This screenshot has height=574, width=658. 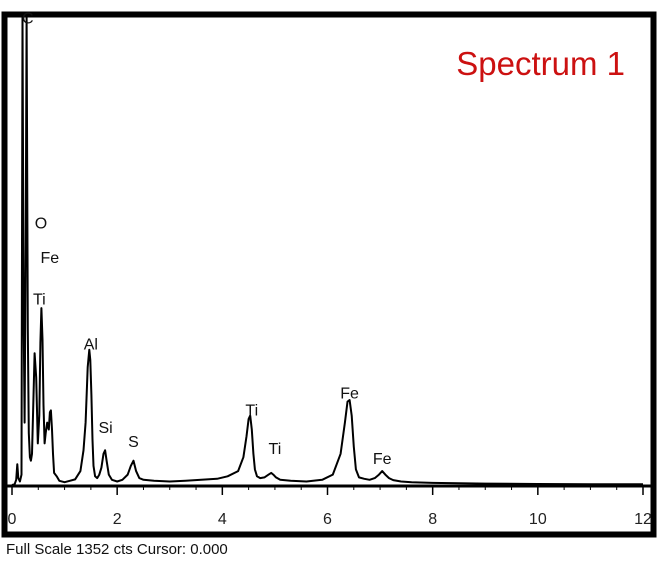 What do you see at coordinates (105, 428) in the screenshot?
I see `peak-label: Si` at bounding box center [105, 428].